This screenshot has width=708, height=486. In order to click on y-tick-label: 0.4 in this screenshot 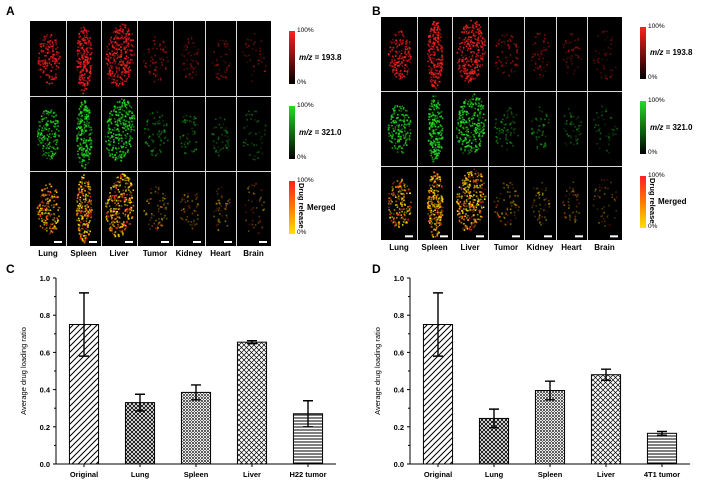, I will do `click(399, 390)`.